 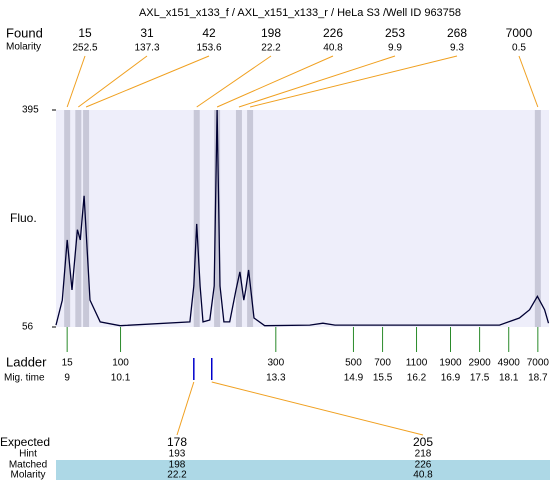 What do you see at coordinates (509, 363) in the screenshot?
I see `ladder-size: 4900` at bounding box center [509, 363].